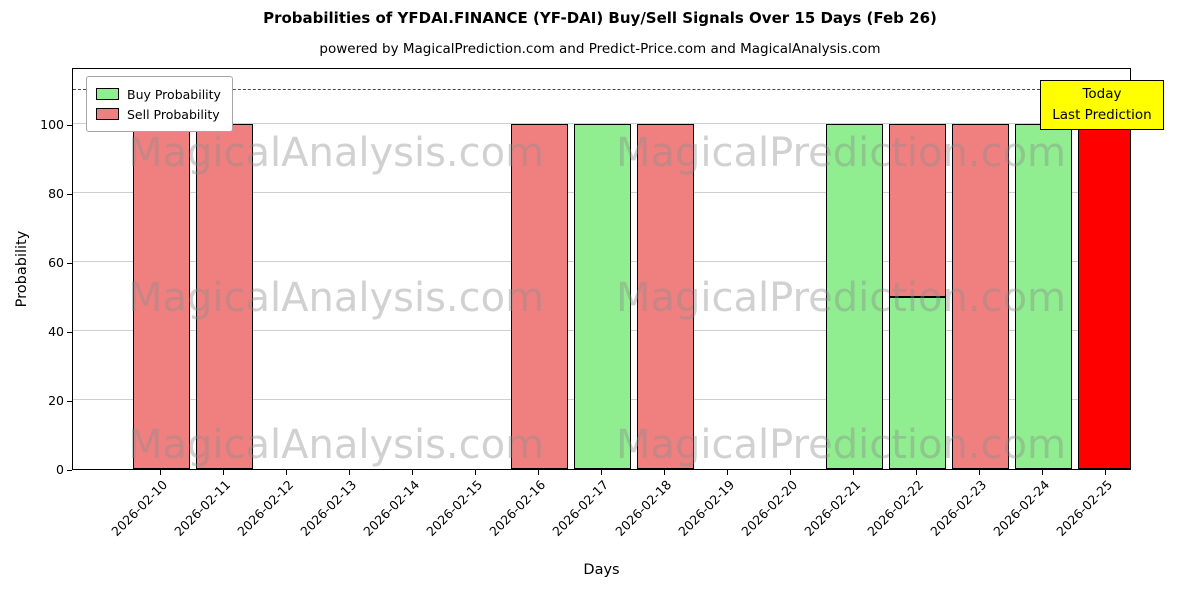 The height and width of the screenshot is (600, 1200). What do you see at coordinates (1021, 508) in the screenshot?
I see `x-tick-label-text: 2026-02-24` at bounding box center [1021, 508].